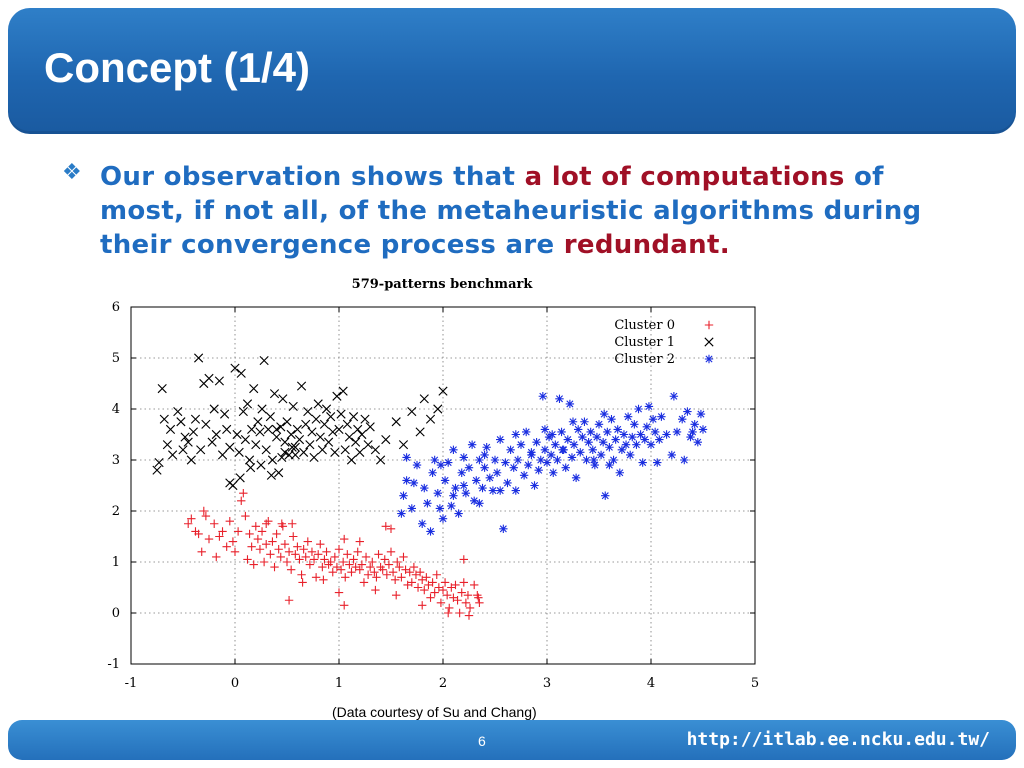 The width and height of the screenshot is (1024, 768). What do you see at coordinates (644, 342) in the screenshot?
I see `legend-label: Cluster 1` at bounding box center [644, 342].